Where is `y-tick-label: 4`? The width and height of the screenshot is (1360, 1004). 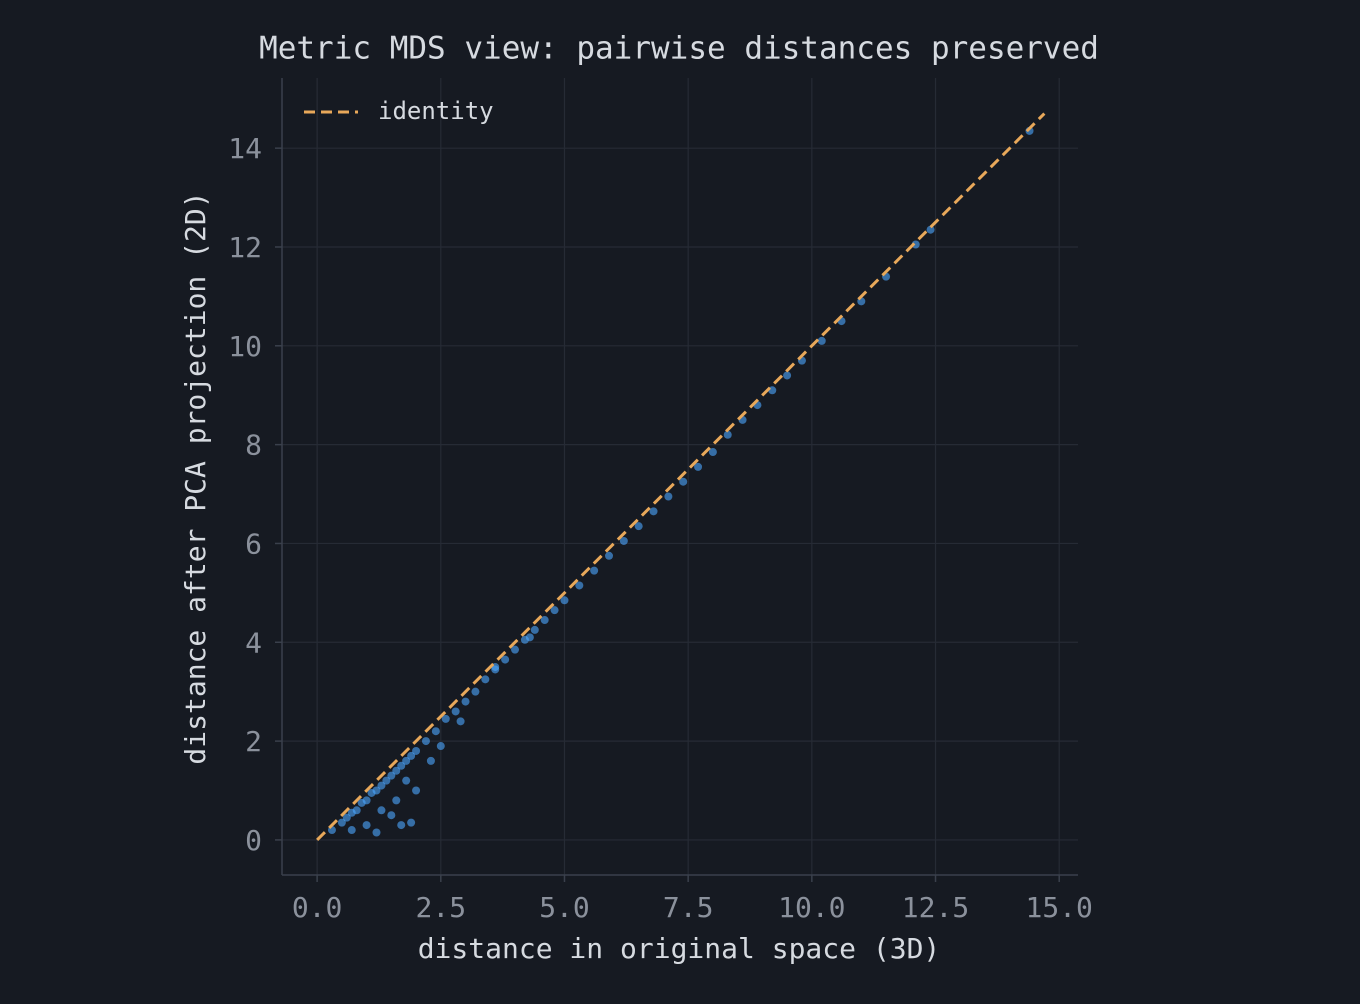
y-tick-label: 4 is located at coordinates (253, 642).